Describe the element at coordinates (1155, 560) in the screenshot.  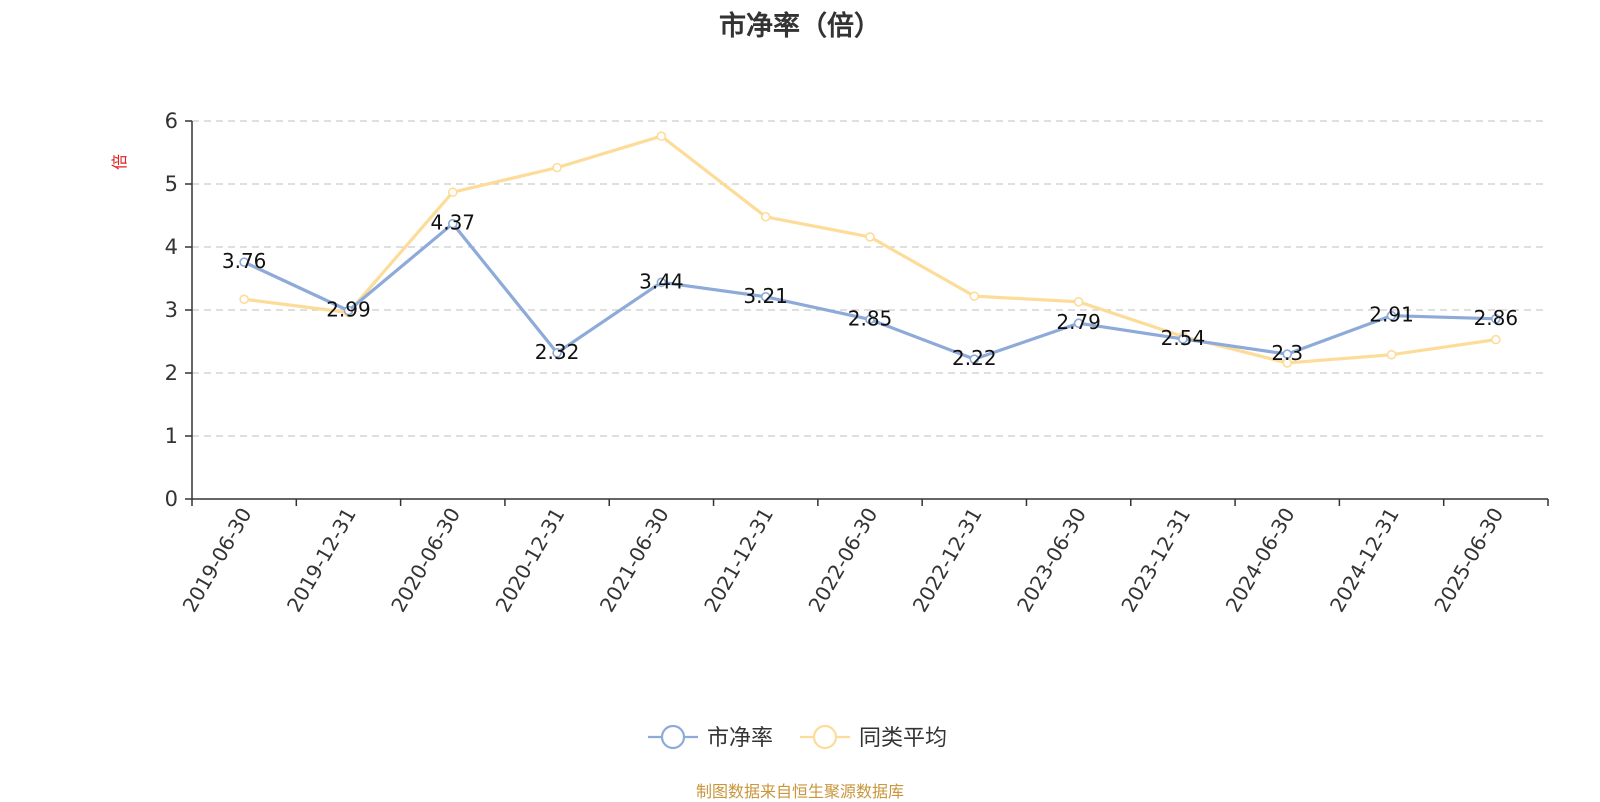
I see `x-tick-label: 2023-12-31` at that location.